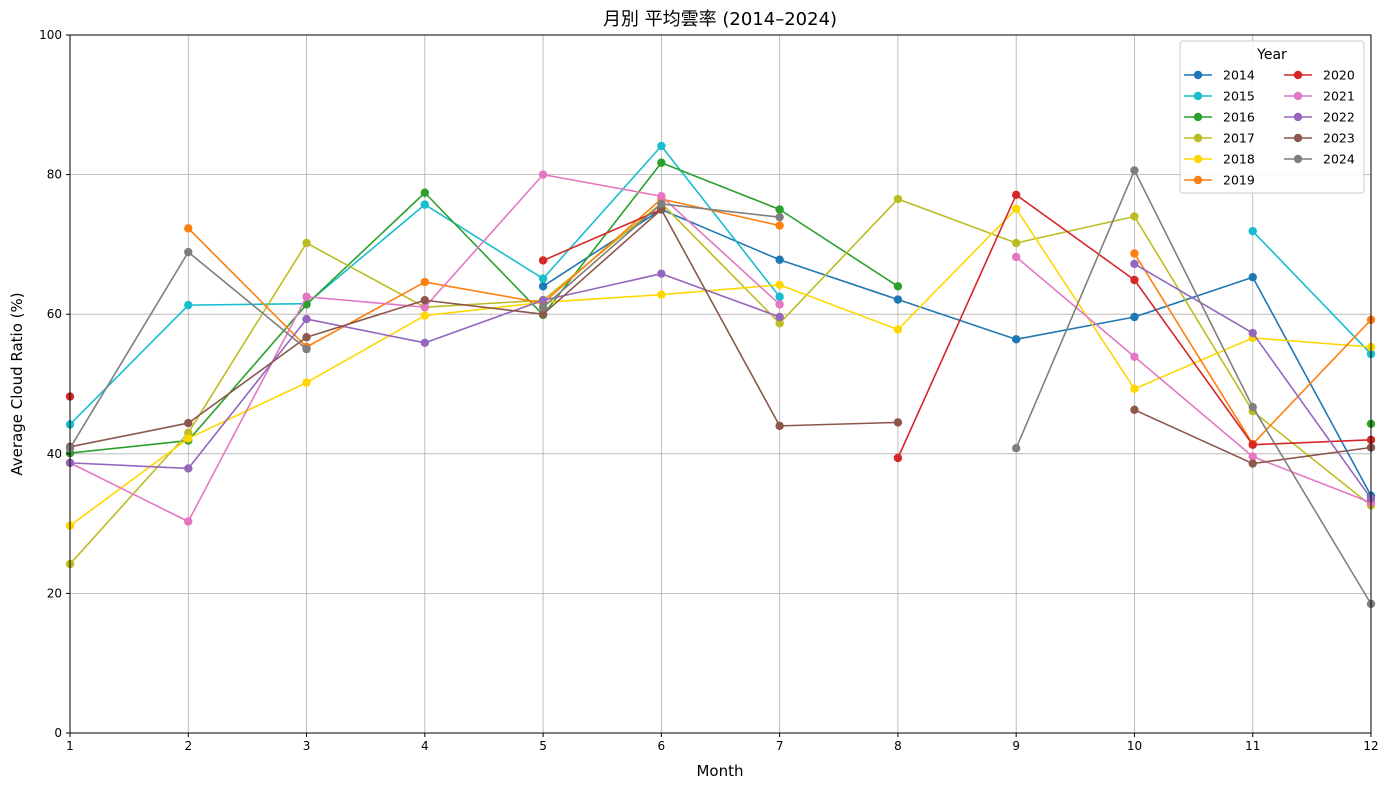  What do you see at coordinates (719, 771) in the screenshot?
I see `x-axis-label: Month` at bounding box center [719, 771].